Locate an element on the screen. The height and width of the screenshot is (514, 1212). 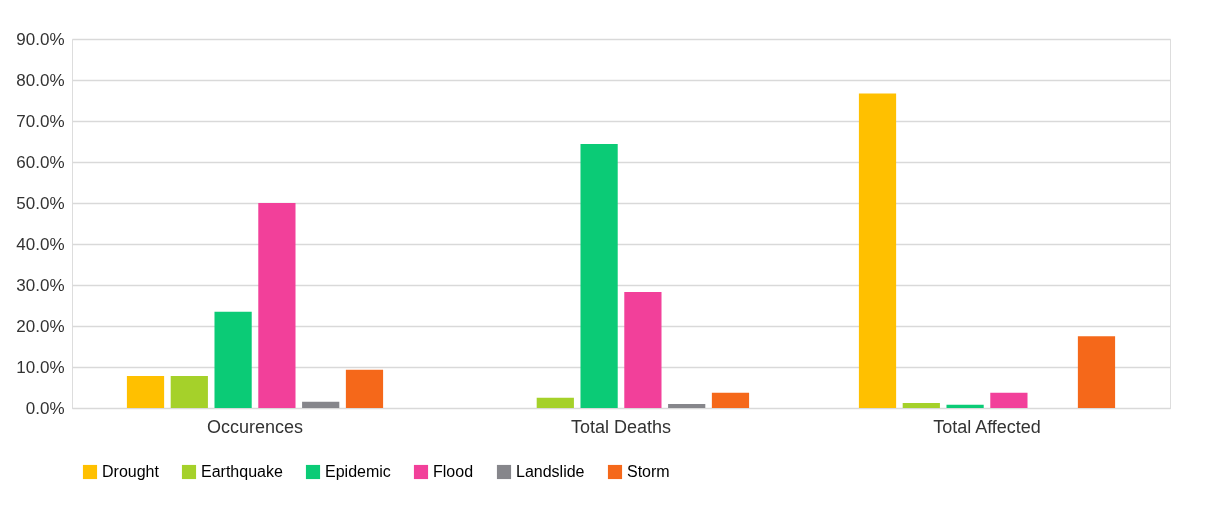
legend-label: Storm is located at coordinates (648, 471).